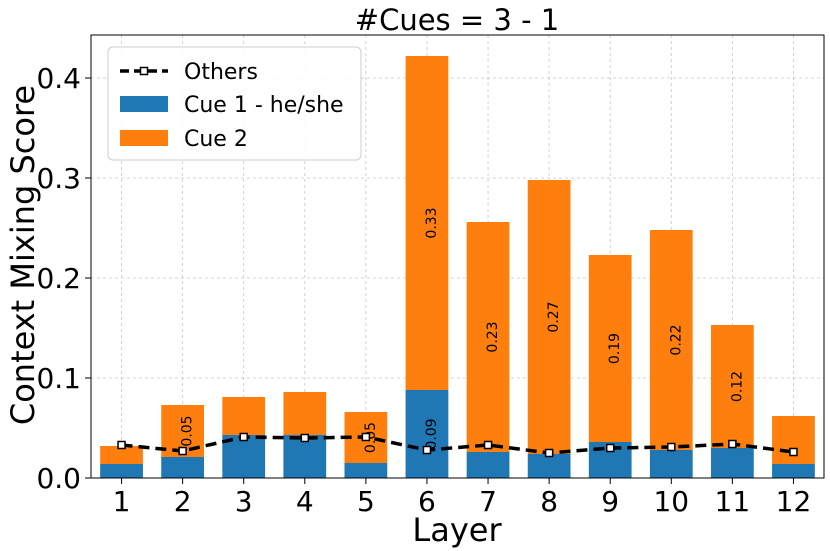 The image size is (830, 551). I want to click on x-tick-label: 10, so click(671, 501).